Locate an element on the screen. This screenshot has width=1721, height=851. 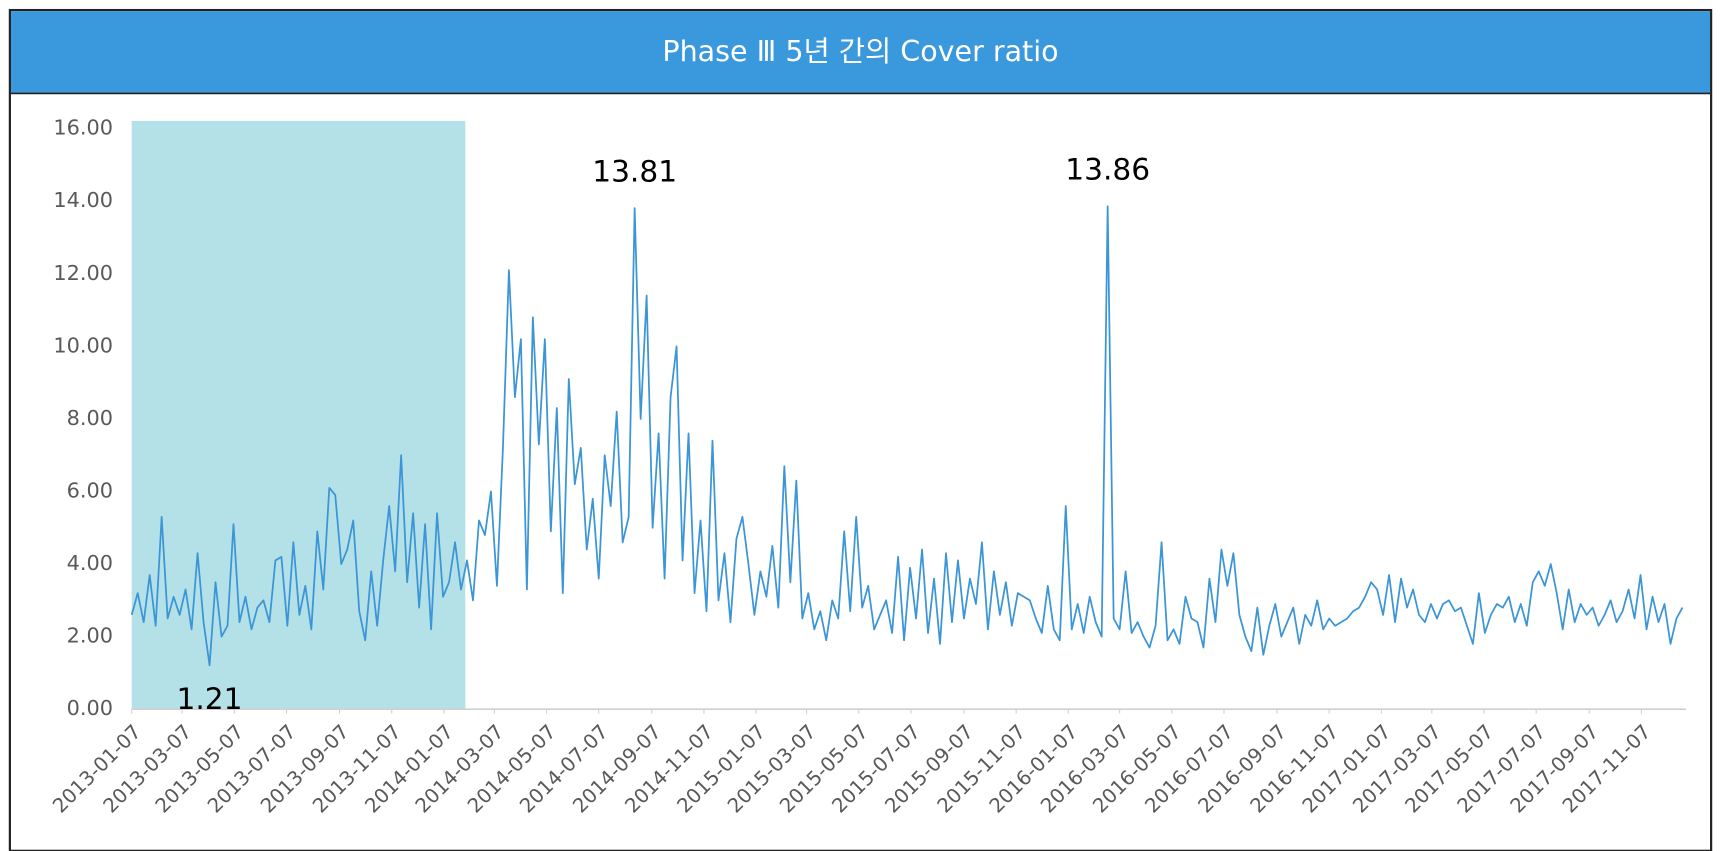
header-bar is located at coordinates (860, 52).